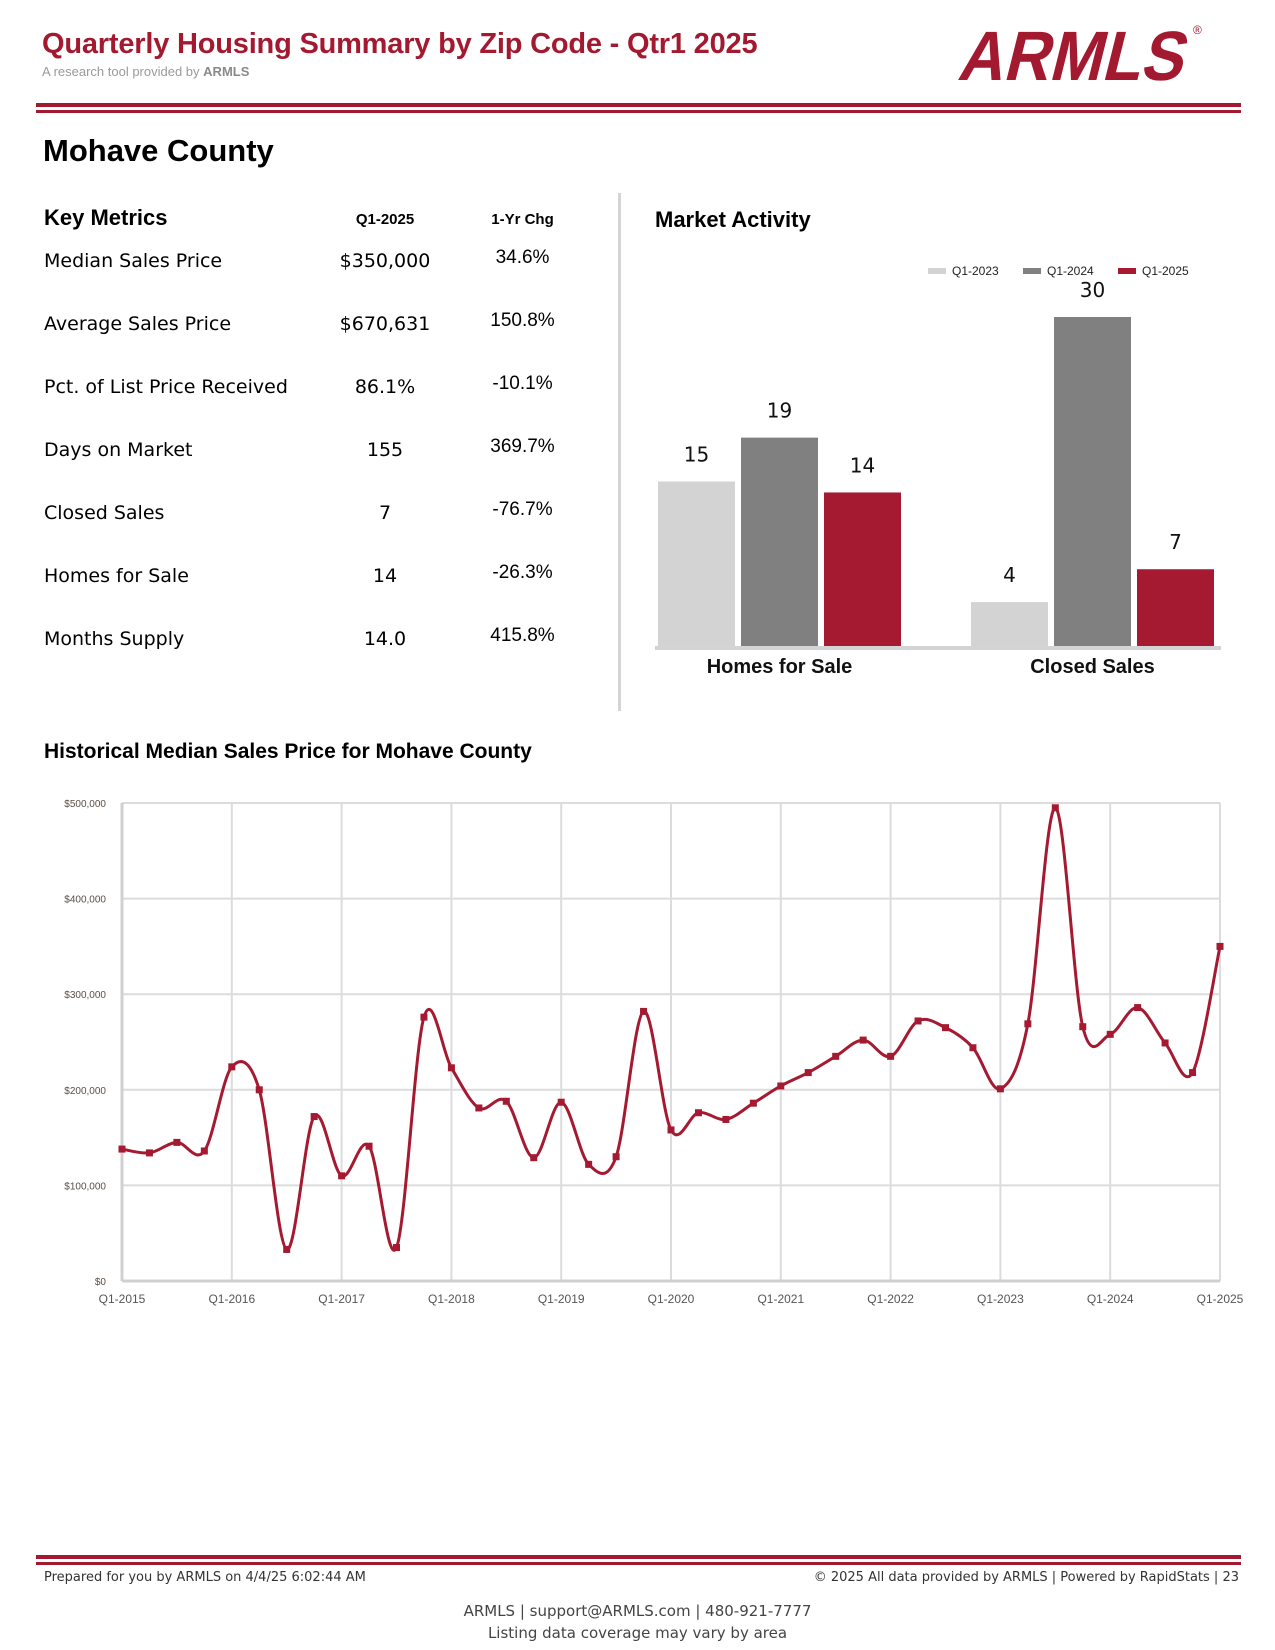 This screenshot has width=1275, height=1650. Describe the element at coordinates (779, 411) in the screenshot. I see `bar-data-label: 19` at that location.